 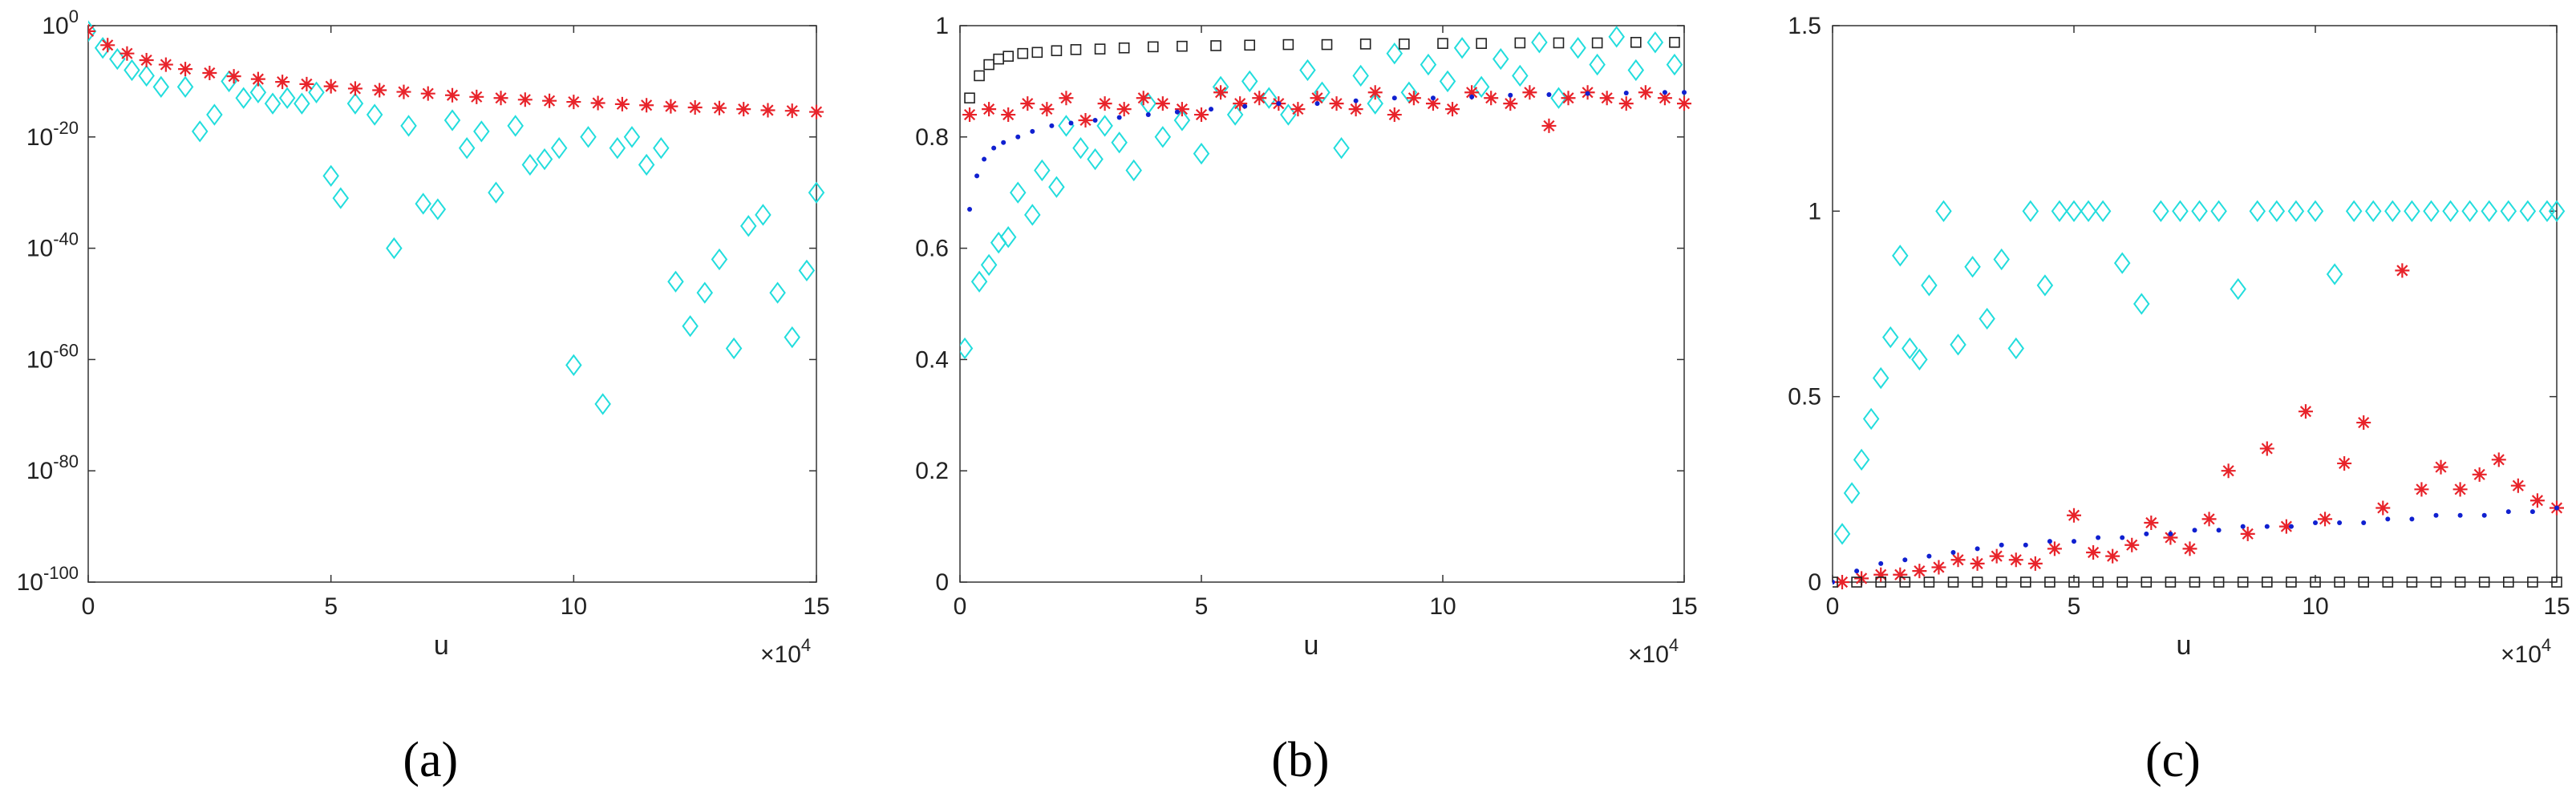 What do you see at coordinates (1442, 606) in the screenshot?
I see `x-tick-label: 10` at bounding box center [1442, 606].